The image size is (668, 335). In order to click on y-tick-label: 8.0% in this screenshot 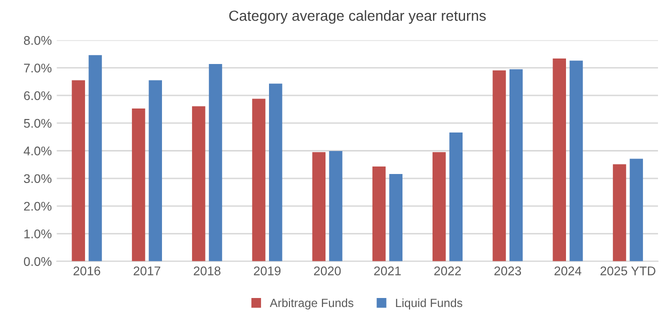, I will do `click(38, 40)`.